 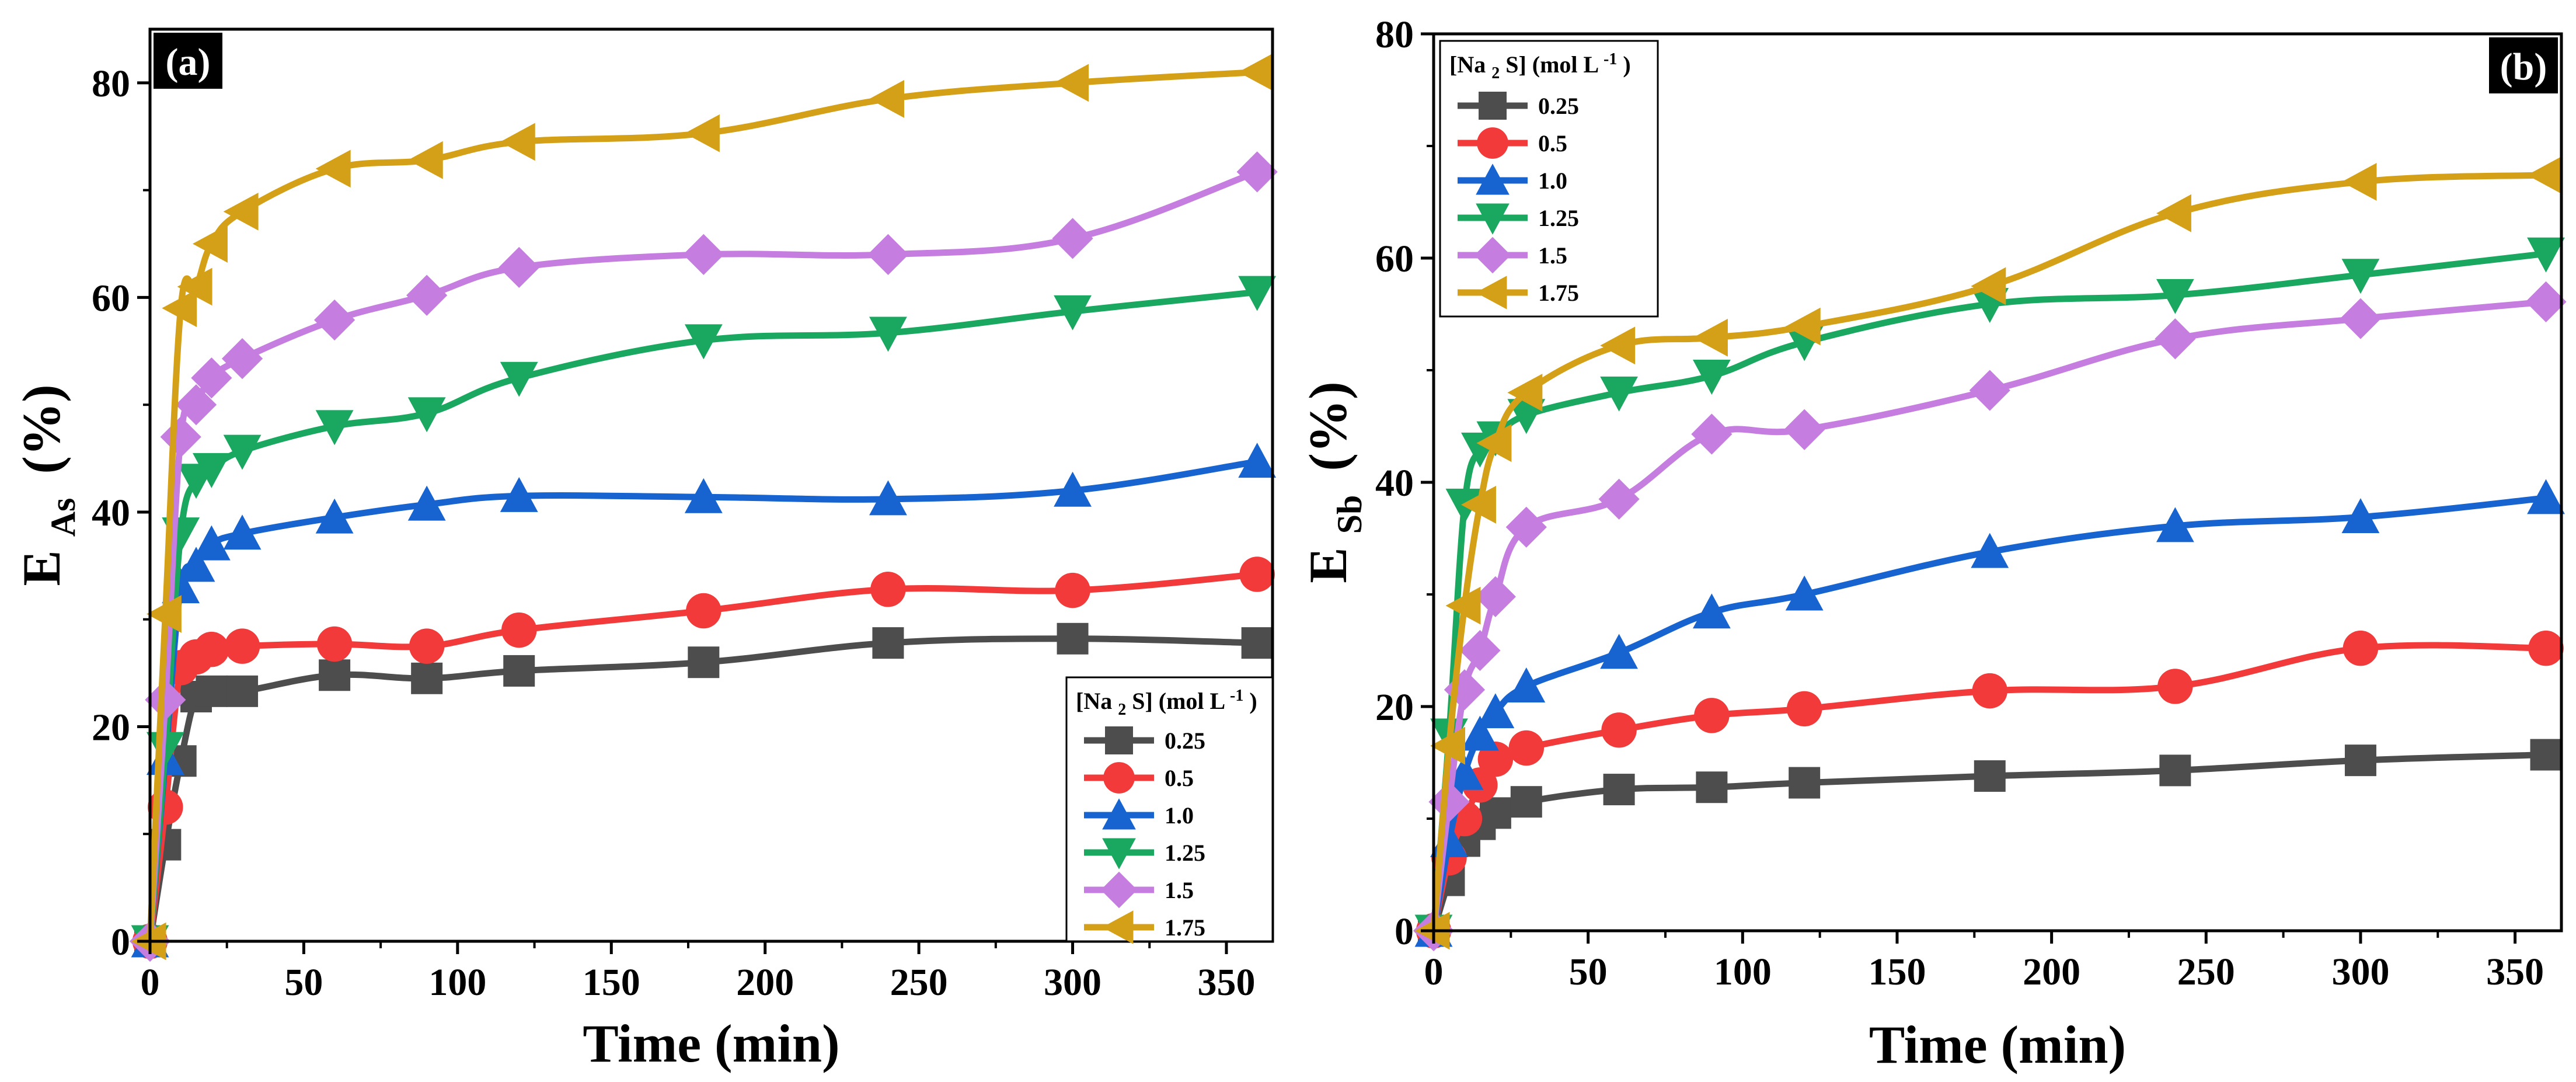 I want to click on panel-b-legend-label-1.5: 1.5, so click(x=1553, y=255).